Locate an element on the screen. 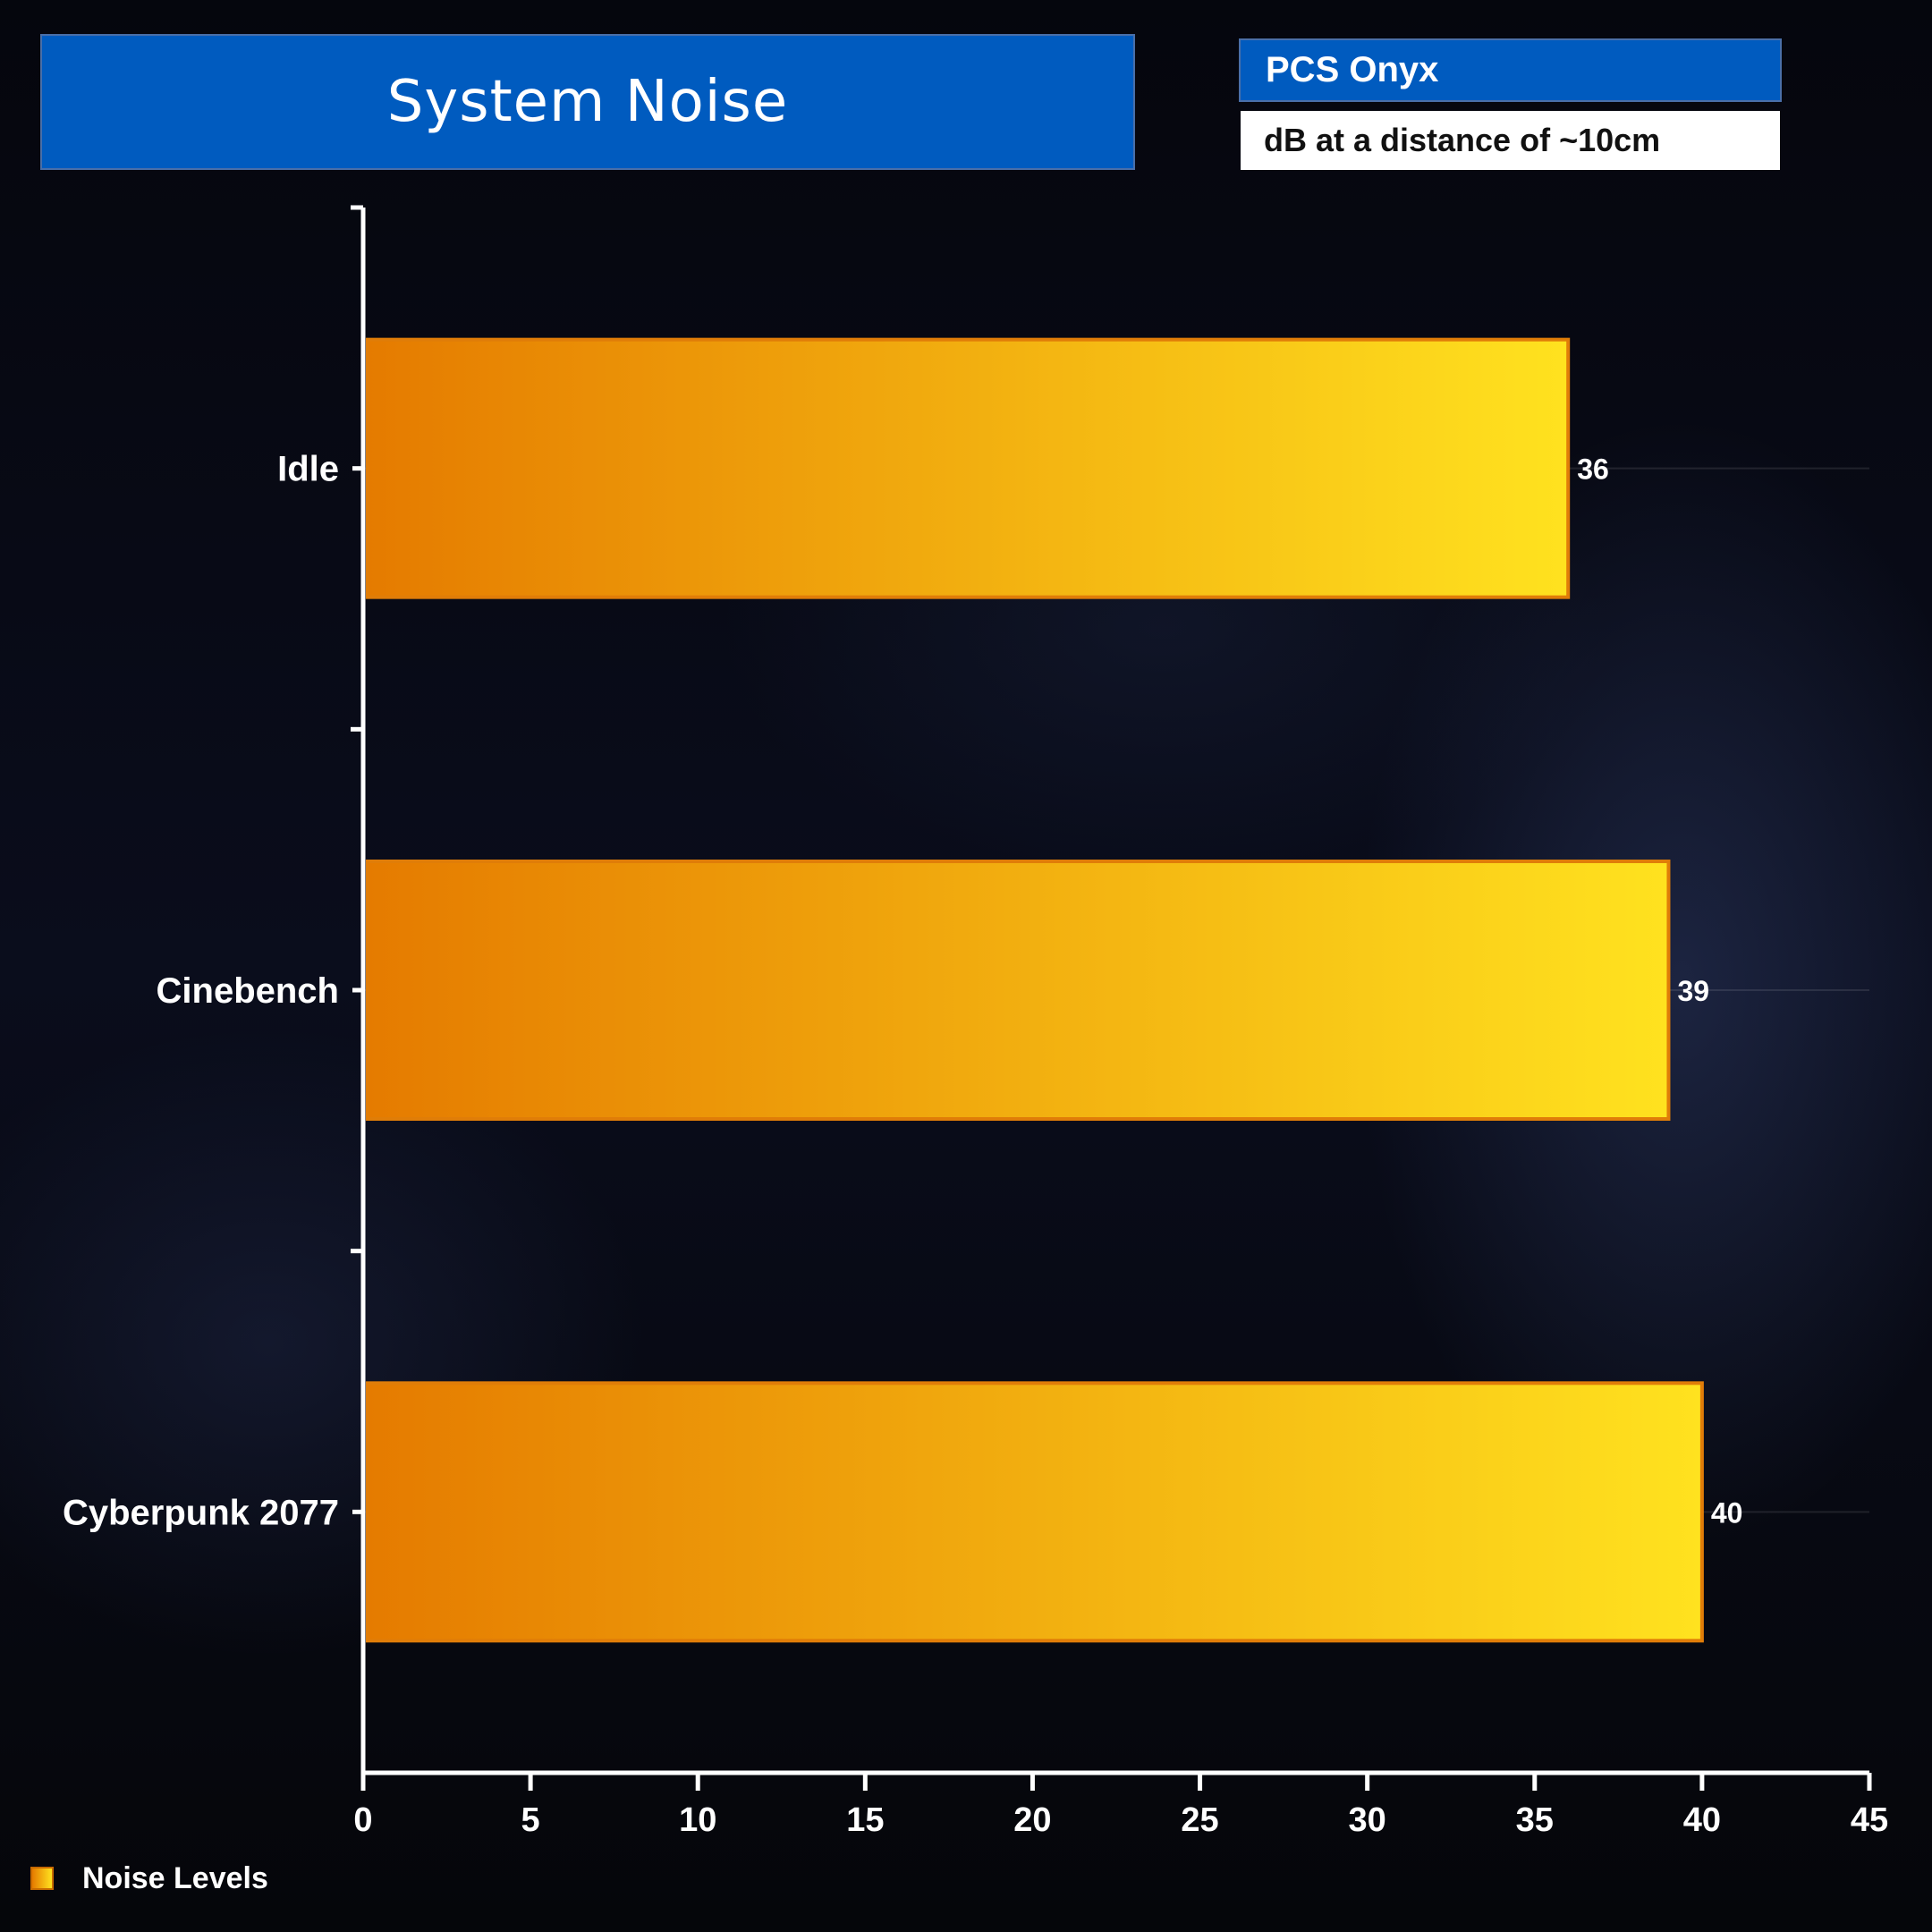  x-tick-label: 30 is located at coordinates (1367, 1820).